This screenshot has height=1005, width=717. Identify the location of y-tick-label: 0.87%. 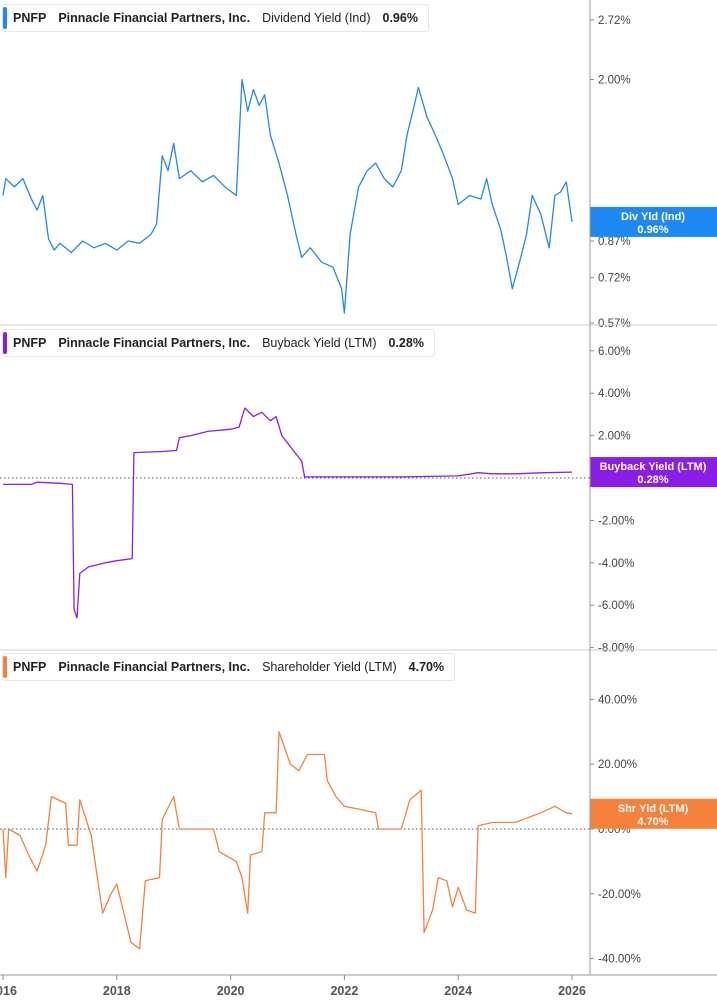
(614, 242).